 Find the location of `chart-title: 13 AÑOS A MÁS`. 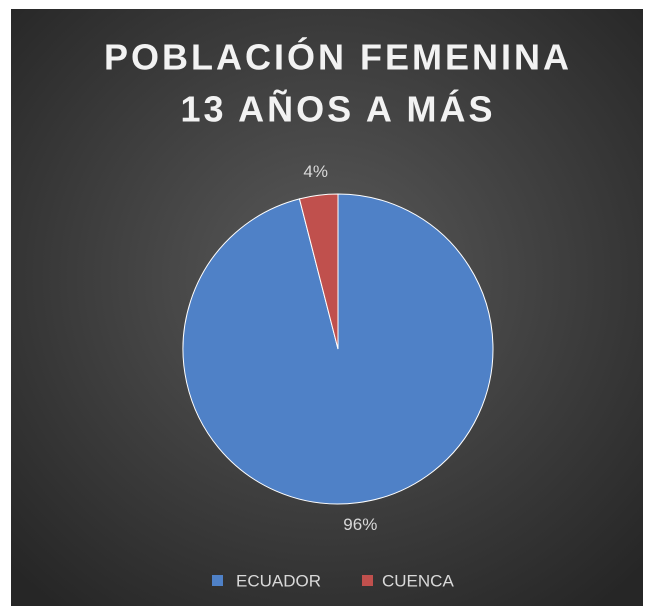

chart-title: 13 AÑOS A MÁS is located at coordinates (337, 109).